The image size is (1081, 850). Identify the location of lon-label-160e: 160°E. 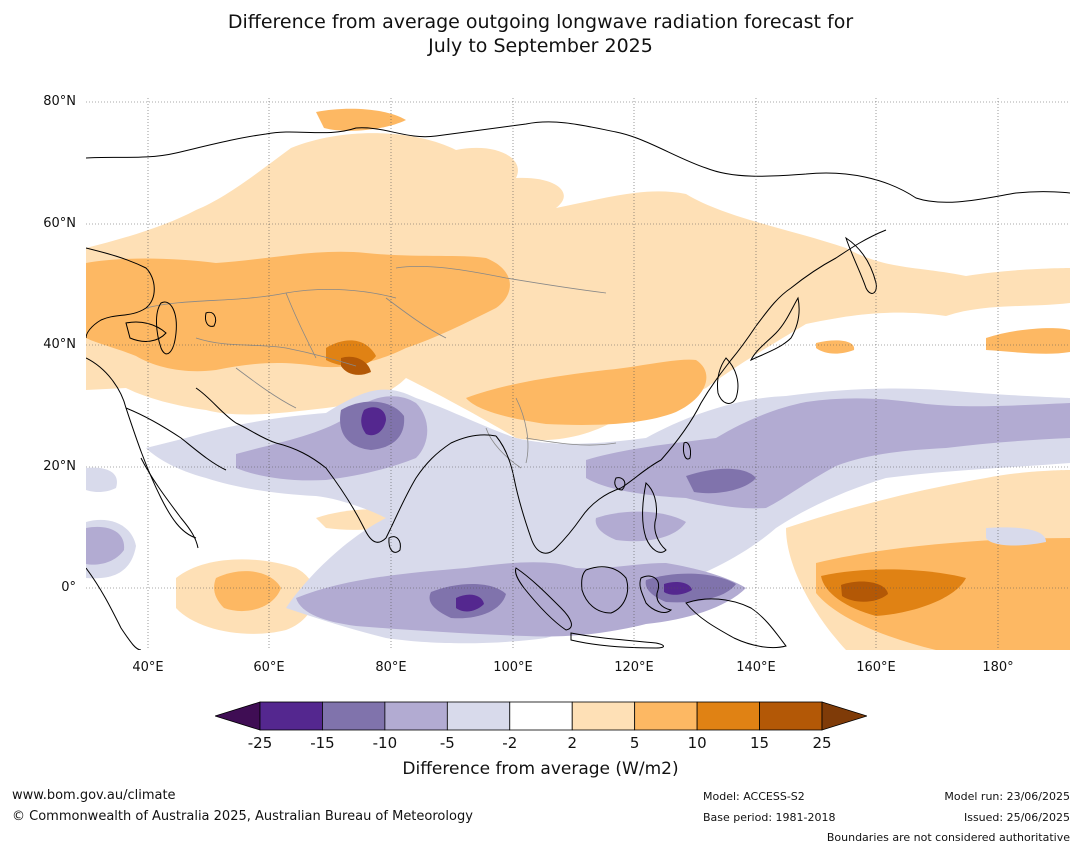
(876, 667).